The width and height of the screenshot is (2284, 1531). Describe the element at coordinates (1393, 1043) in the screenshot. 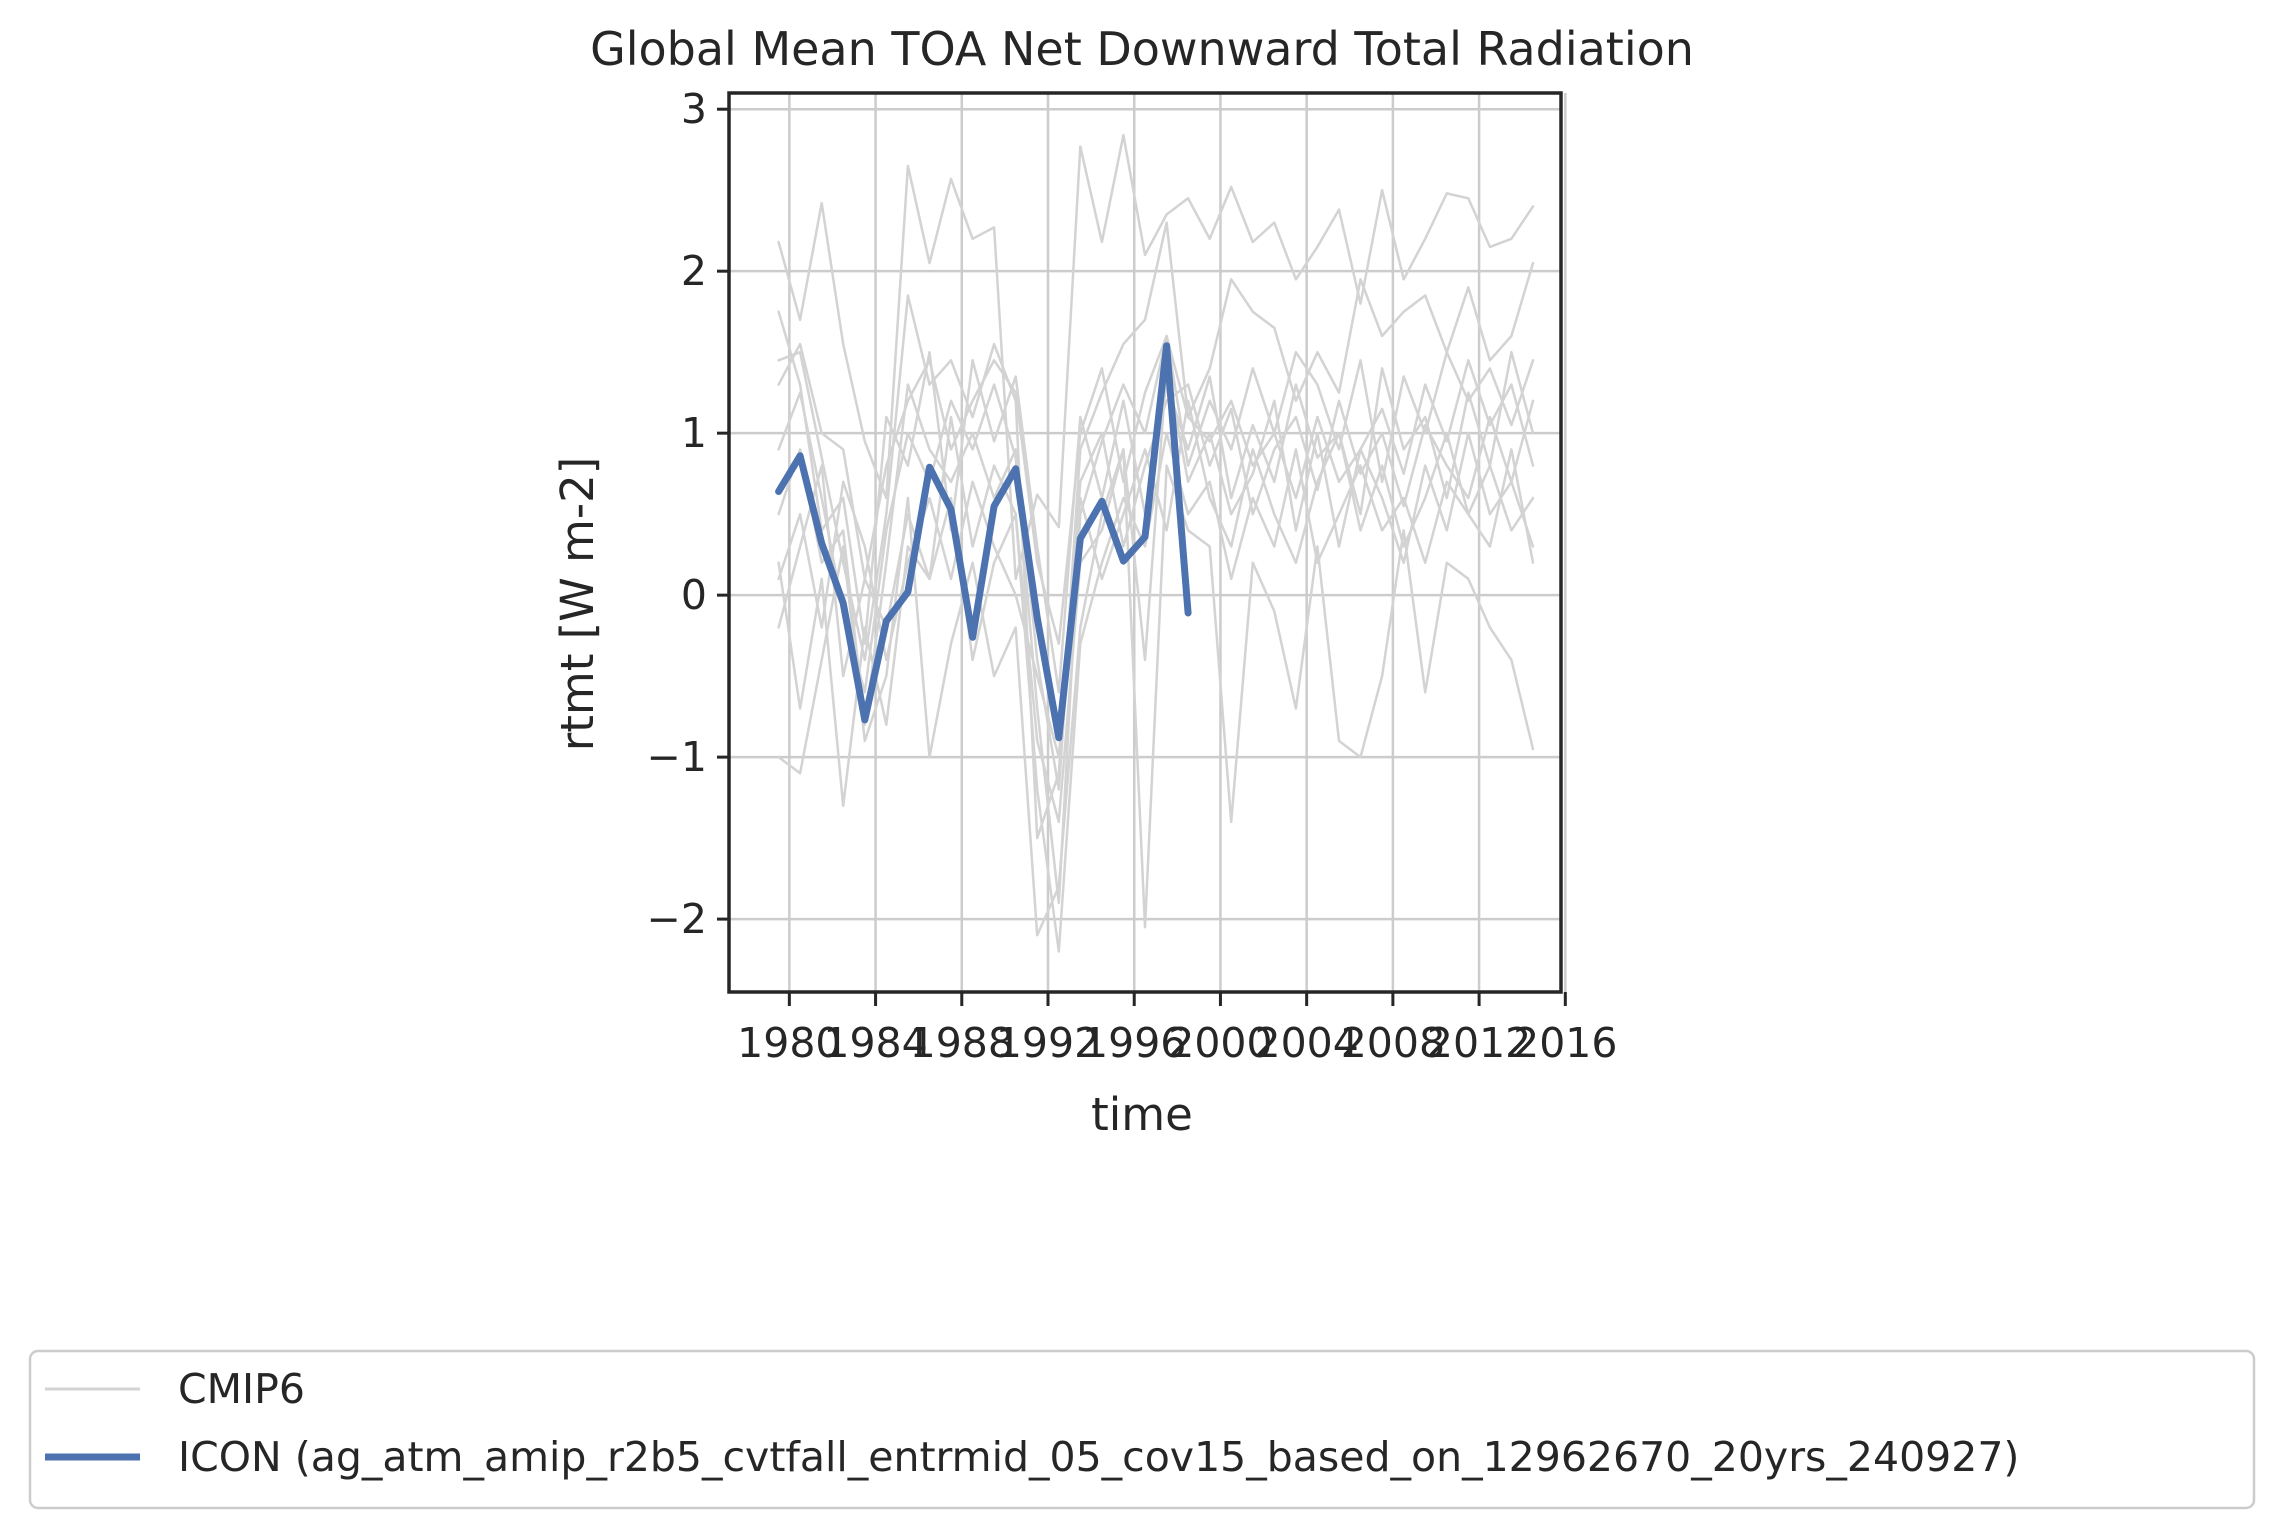

I see `x-tick-label: 2008` at that location.